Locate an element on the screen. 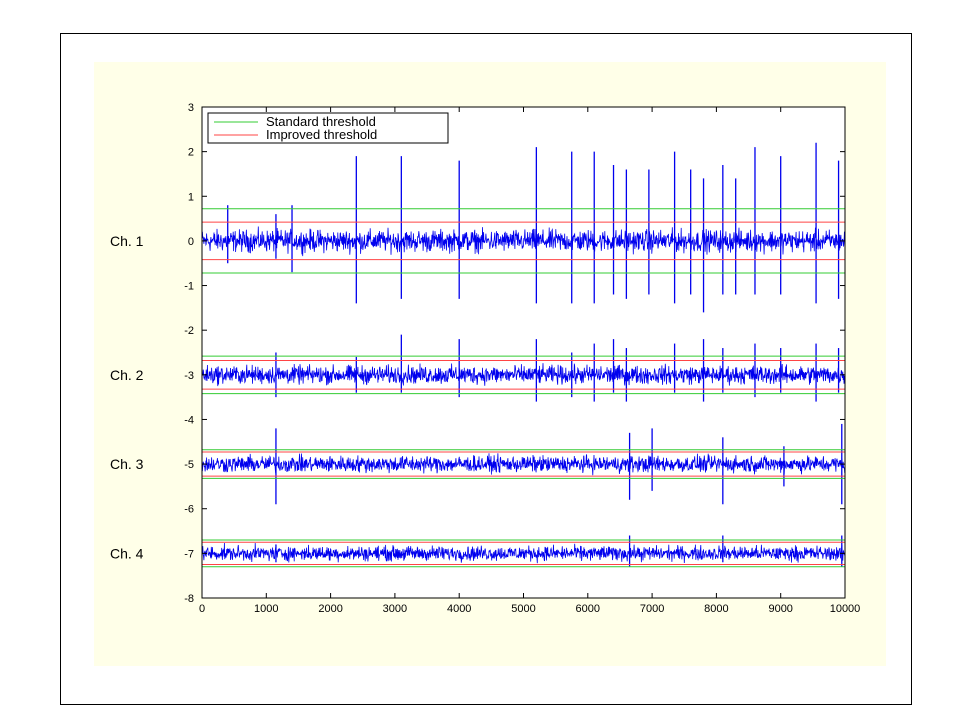  x-tick-label-7: 7000 is located at coordinates (652, 609).